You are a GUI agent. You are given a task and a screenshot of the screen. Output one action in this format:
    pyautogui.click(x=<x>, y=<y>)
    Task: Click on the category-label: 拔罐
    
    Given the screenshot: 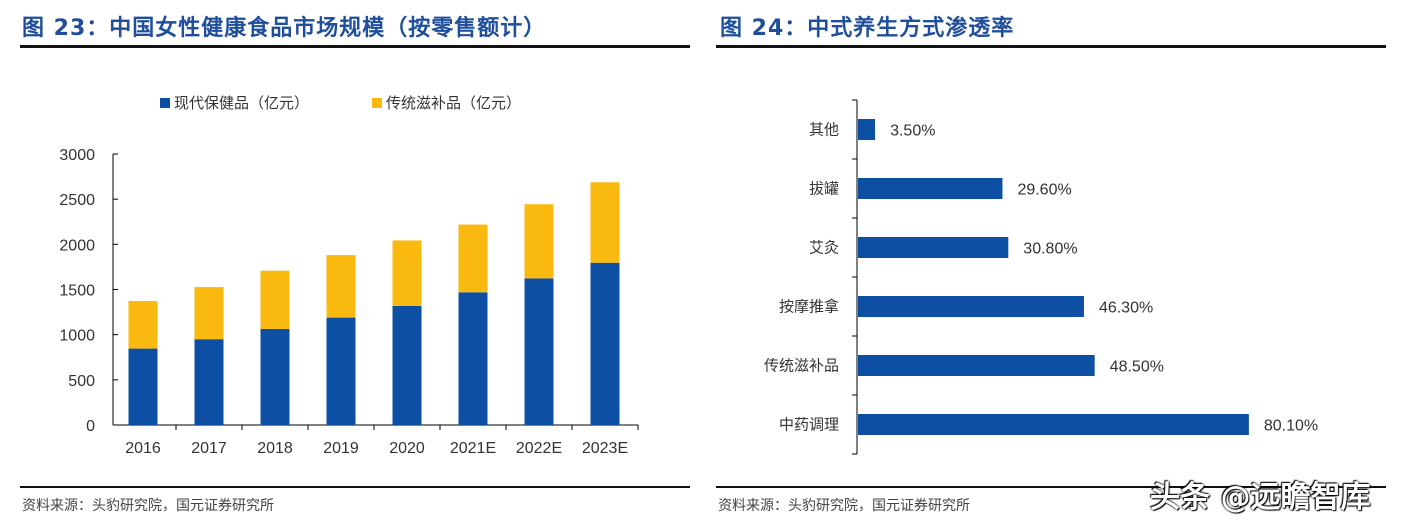 What is the action you would take?
    pyautogui.click(x=824, y=189)
    